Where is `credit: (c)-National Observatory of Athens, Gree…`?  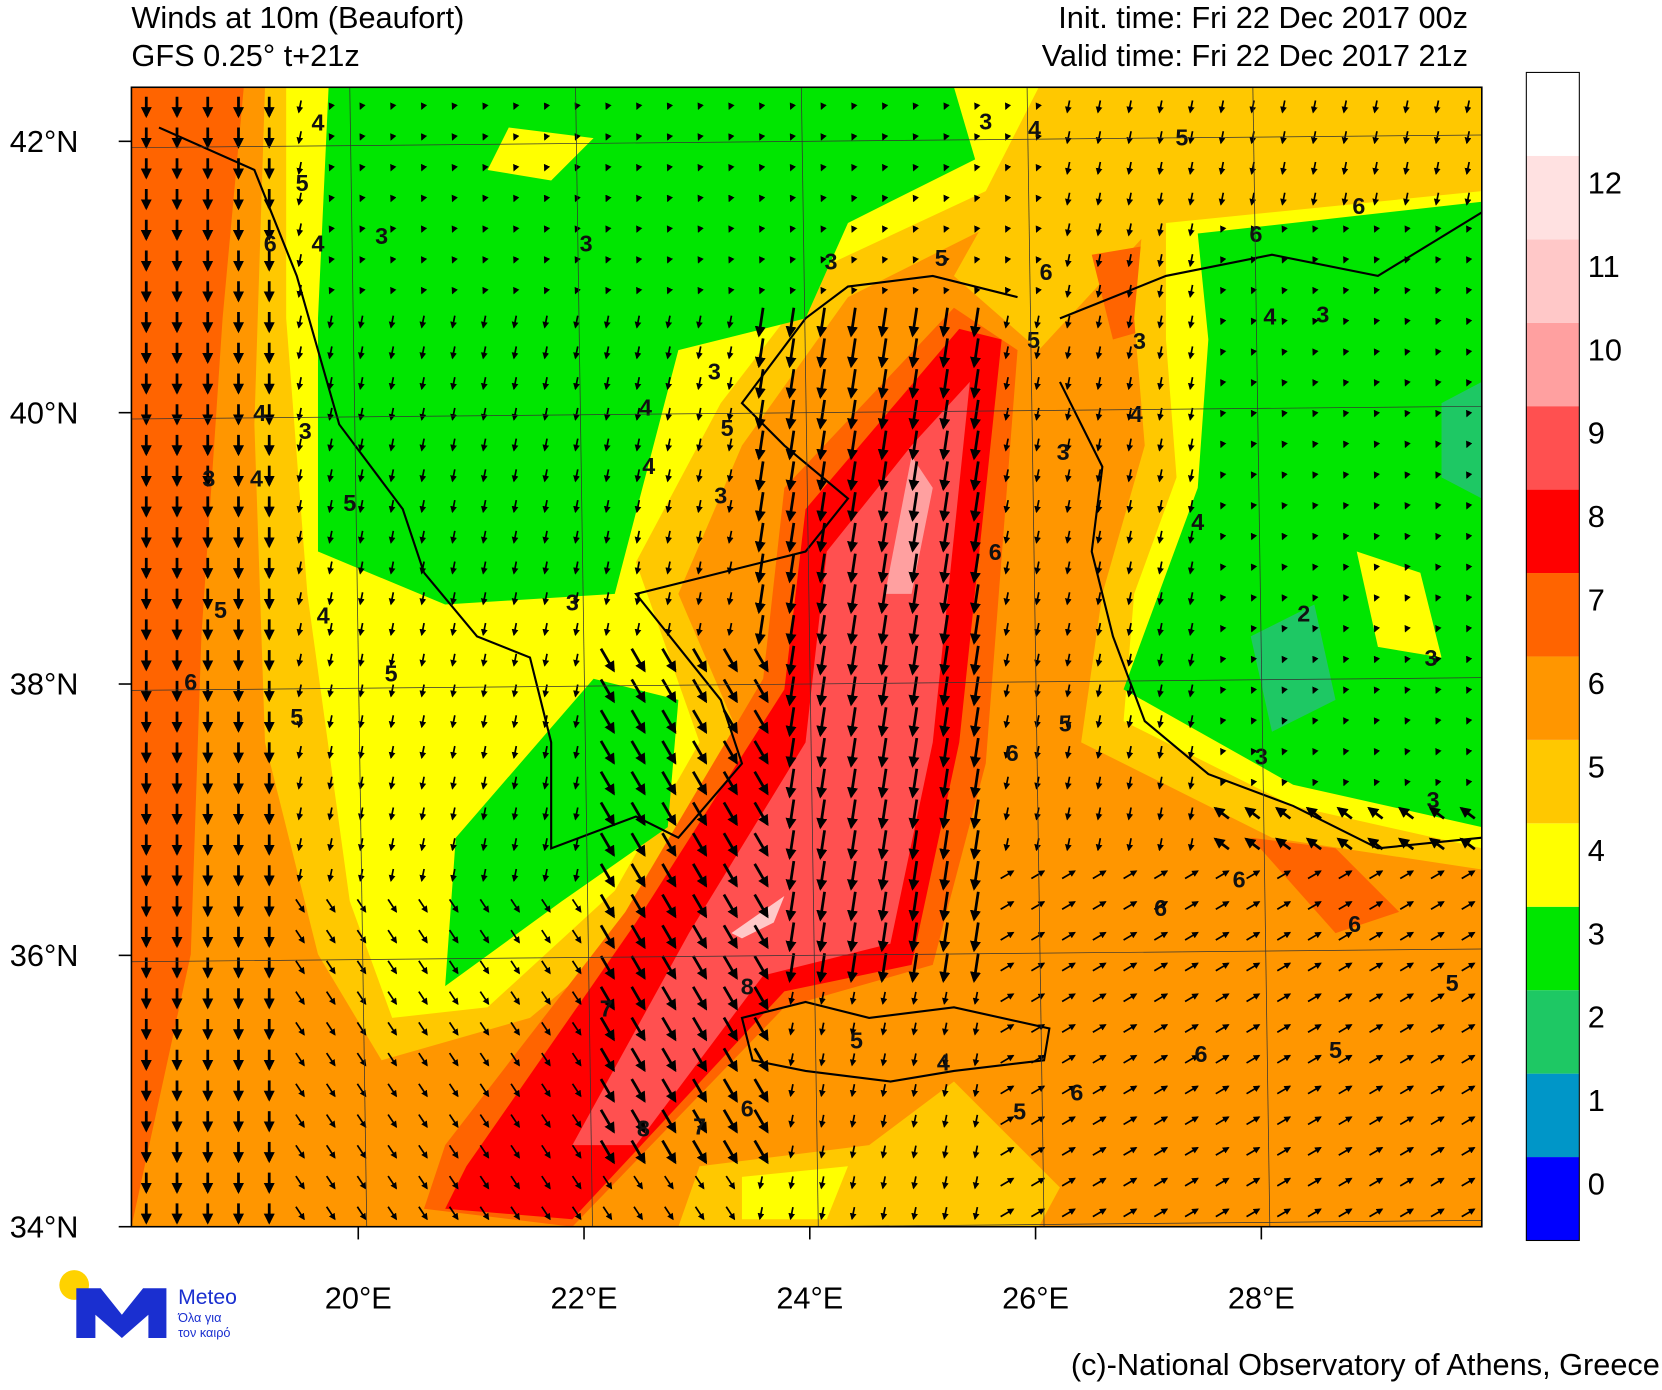 credit: (c)-National Observatory of Athens, Gree… is located at coordinates (1365, 1364).